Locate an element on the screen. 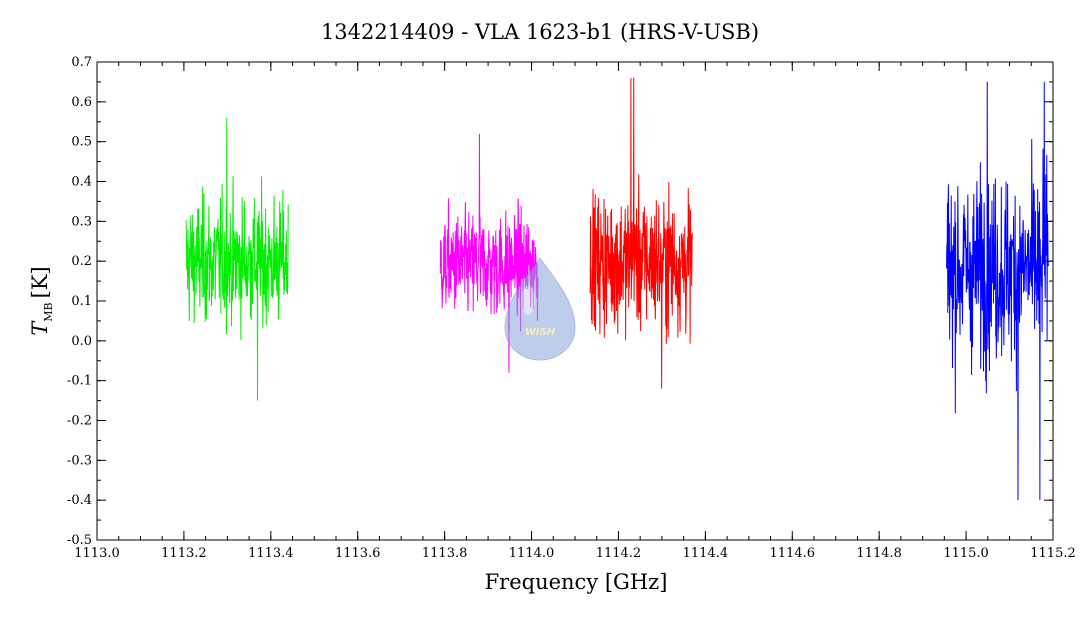 The height and width of the screenshot is (618, 1080). y-tick-label: 0.1 is located at coordinates (81, 301).